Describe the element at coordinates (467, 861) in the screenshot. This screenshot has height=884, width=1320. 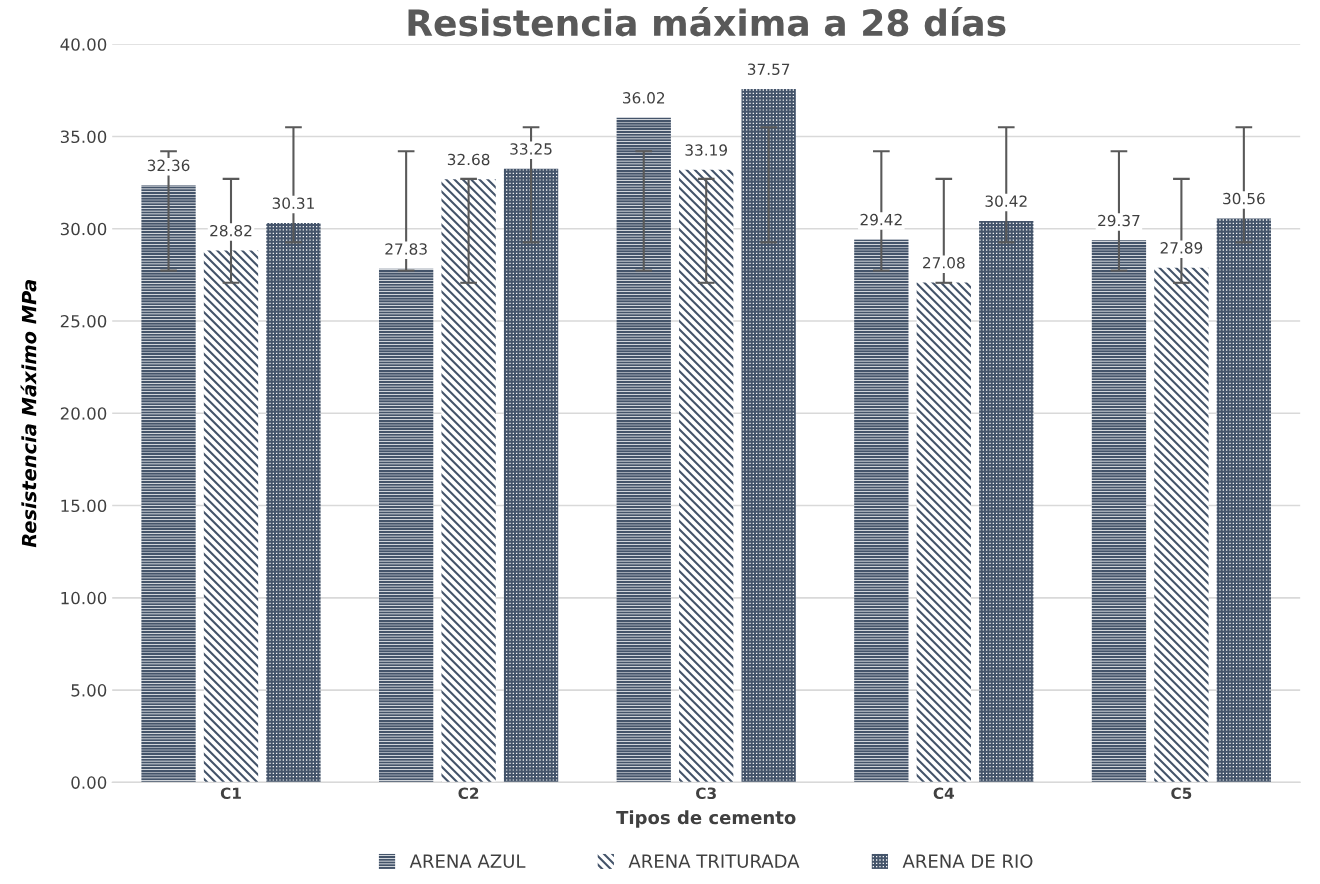
I see `legend-label: ARENA AZUL` at that location.